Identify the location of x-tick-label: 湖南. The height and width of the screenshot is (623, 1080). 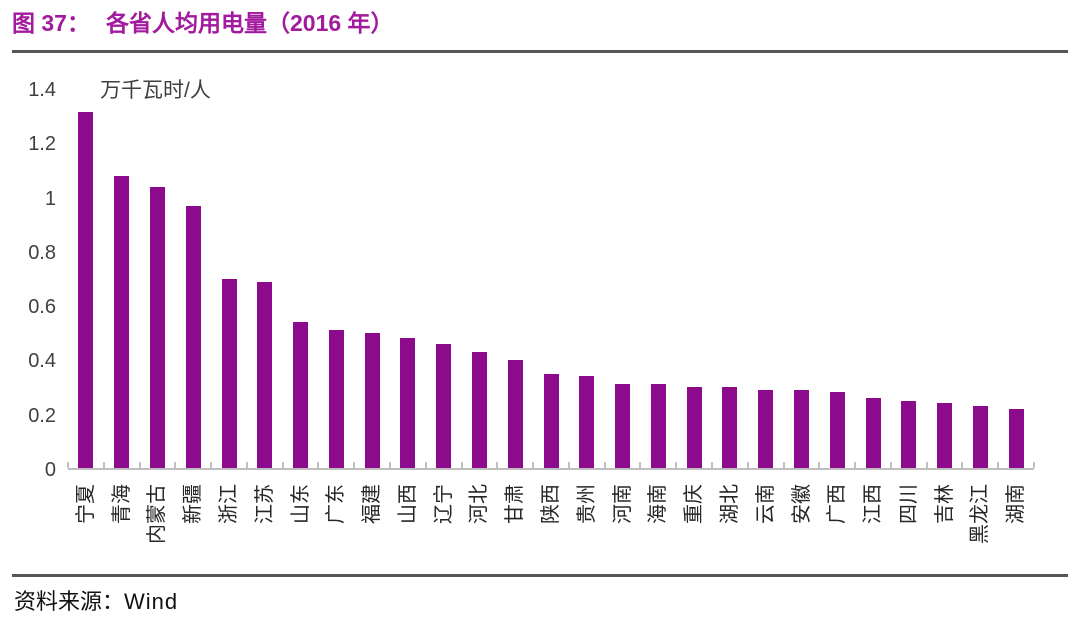
(1016, 504).